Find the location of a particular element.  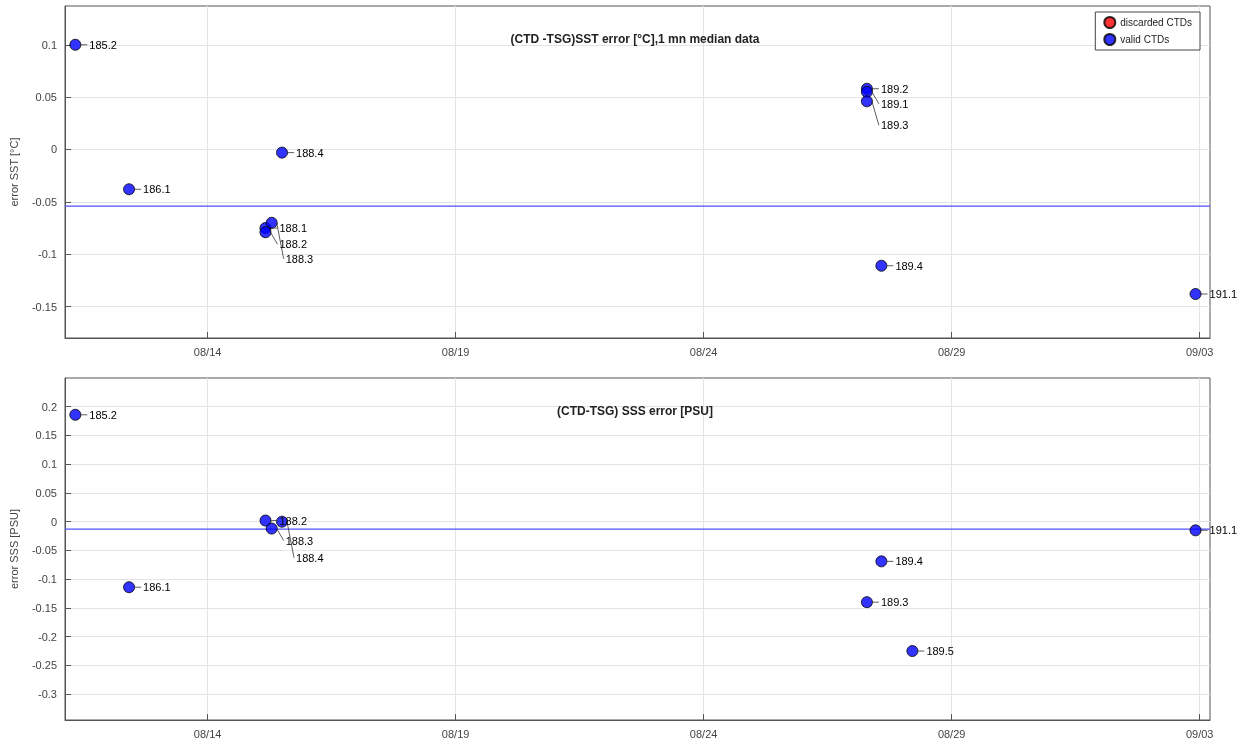

annotation: 189.2 is located at coordinates (894, 88).